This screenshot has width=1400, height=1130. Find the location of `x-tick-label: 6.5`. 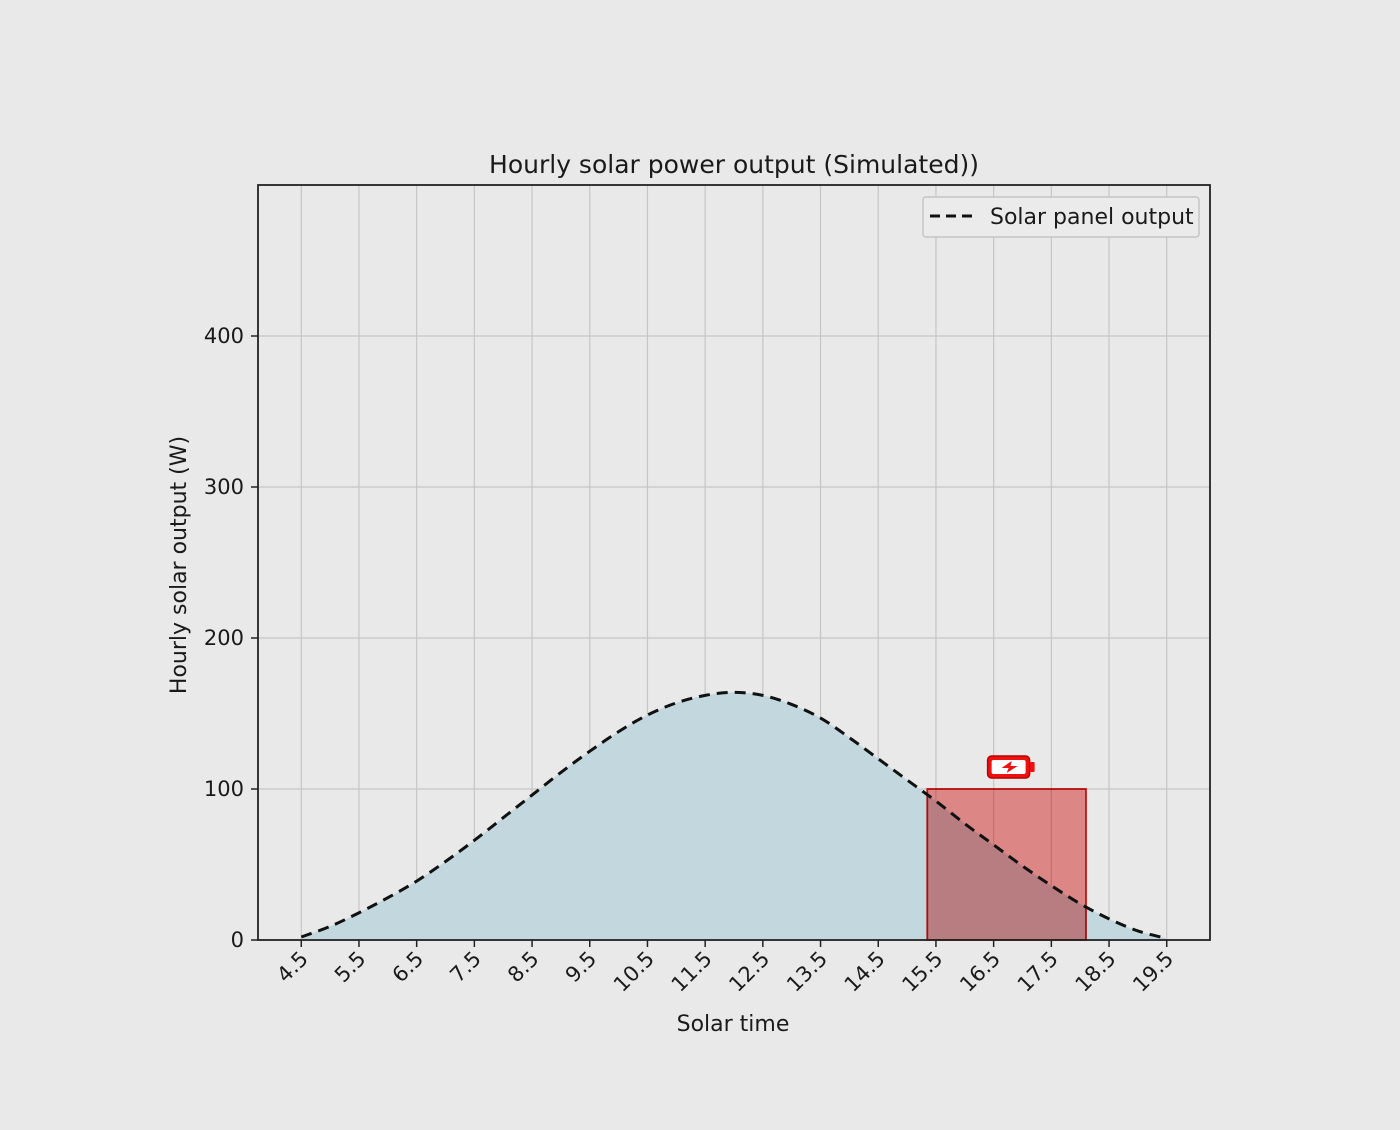

x-tick-label: 6.5 is located at coordinates (408, 967).